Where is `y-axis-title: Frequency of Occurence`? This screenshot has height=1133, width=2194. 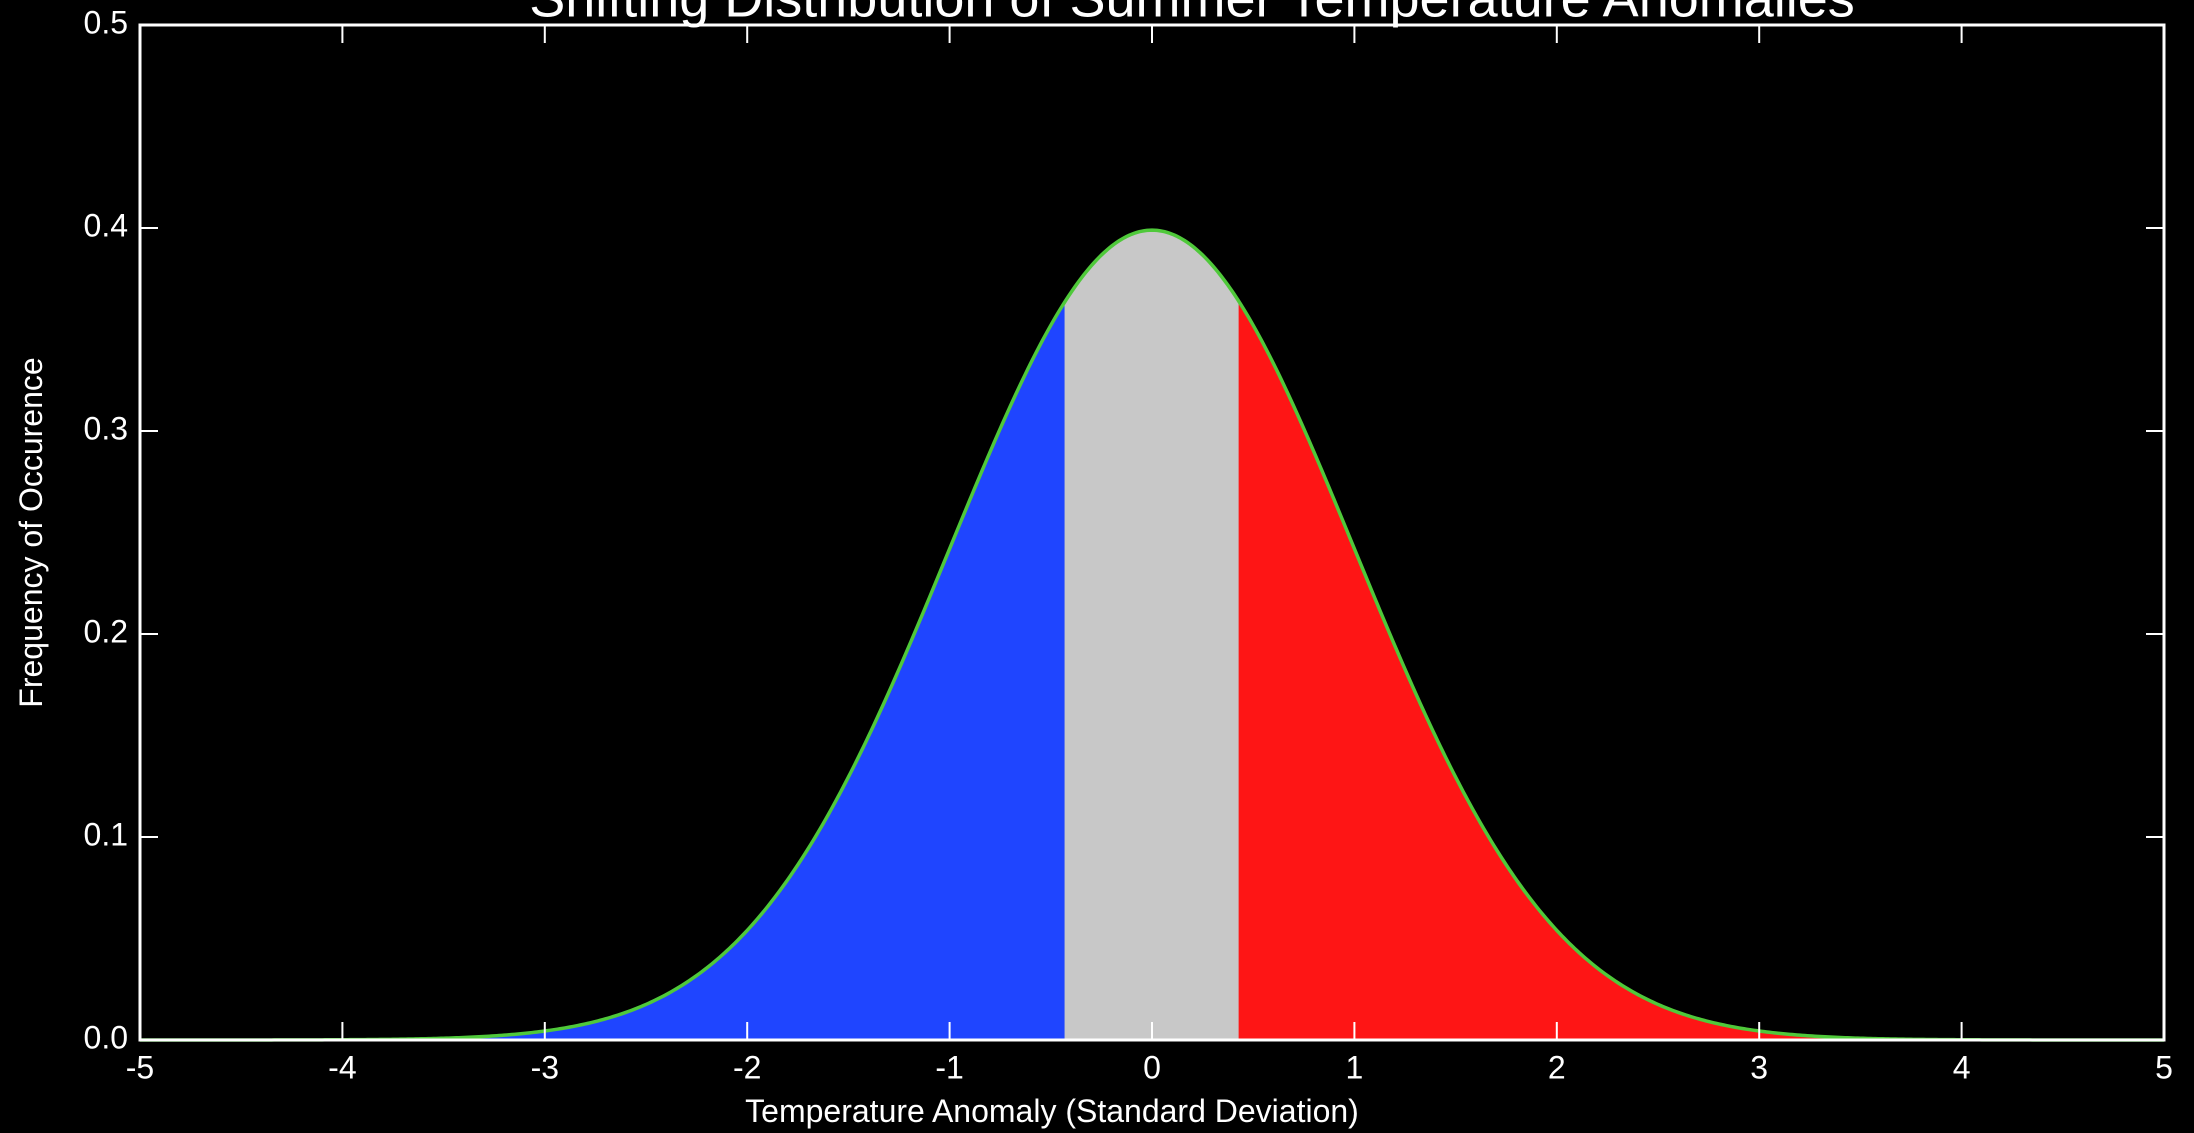
y-axis-title: Frequency of Occurence is located at coordinates (31, 532).